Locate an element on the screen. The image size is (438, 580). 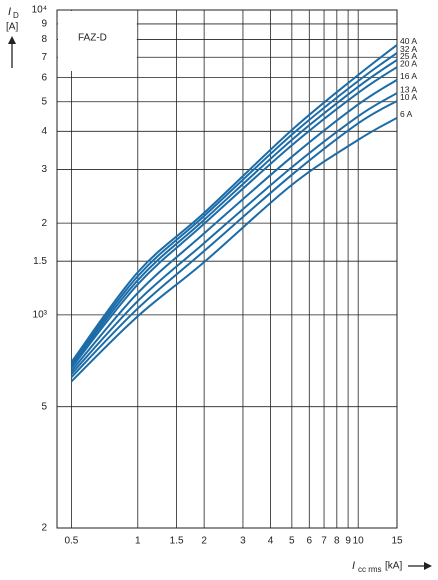
x-tick-label: 8 is located at coordinates (337, 541).